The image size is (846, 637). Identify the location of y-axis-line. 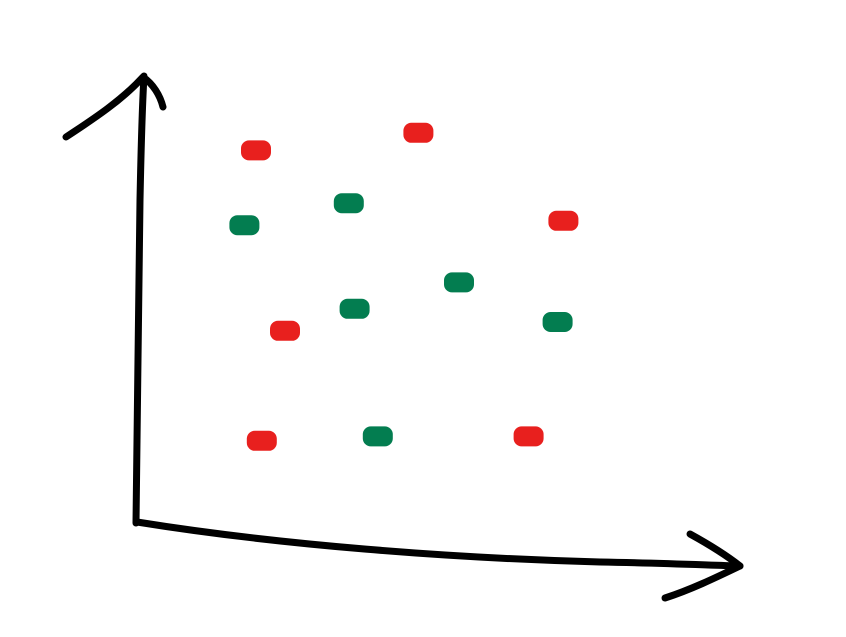
(140, 299).